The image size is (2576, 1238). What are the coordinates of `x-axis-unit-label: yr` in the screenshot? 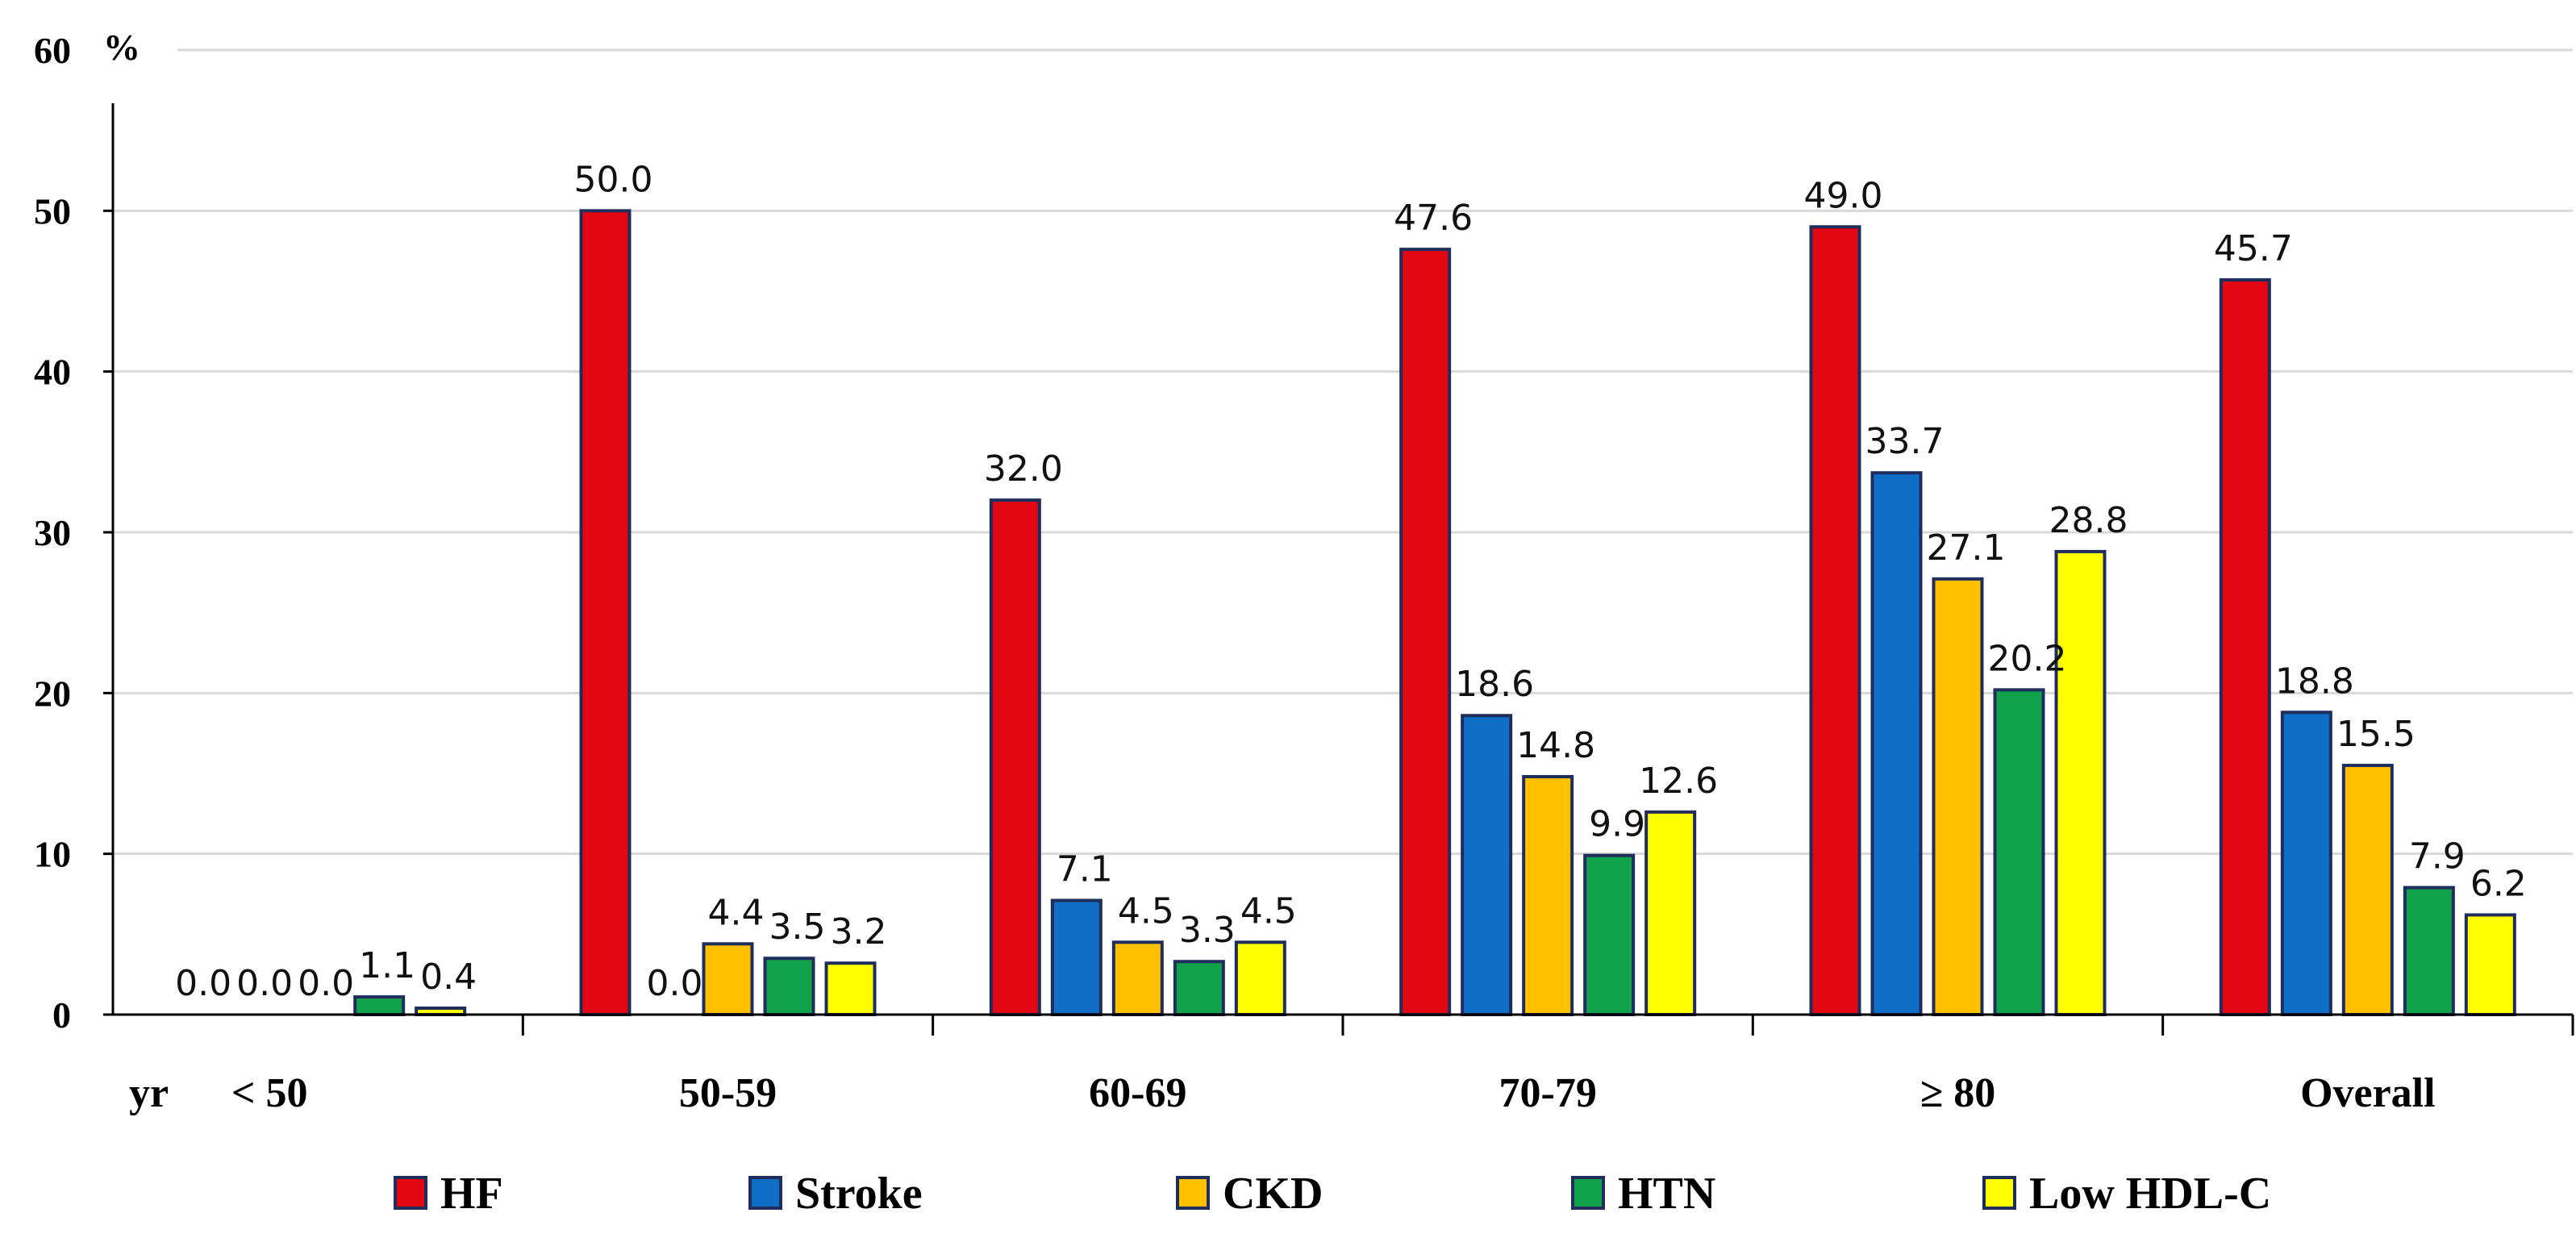 It's located at (149, 1093).